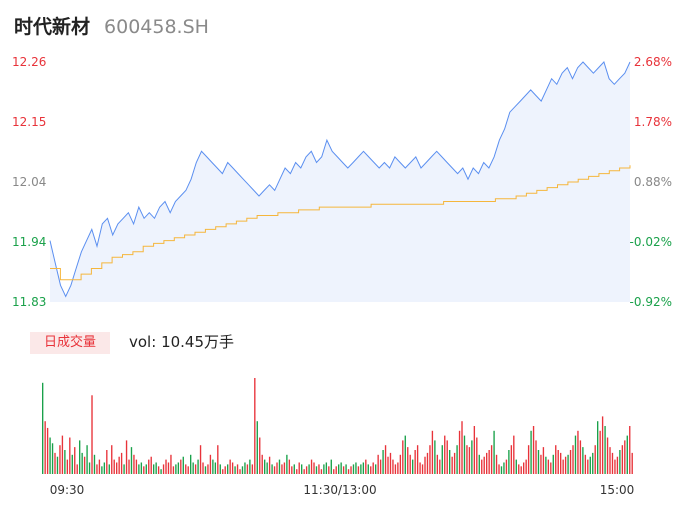 Image resolution: width=686 pixels, height=524 pixels. What do you see at coordinates (29, 62) in the screenshot?
I see `y-tick-left: 12.26` at bounding box center [29, 62].